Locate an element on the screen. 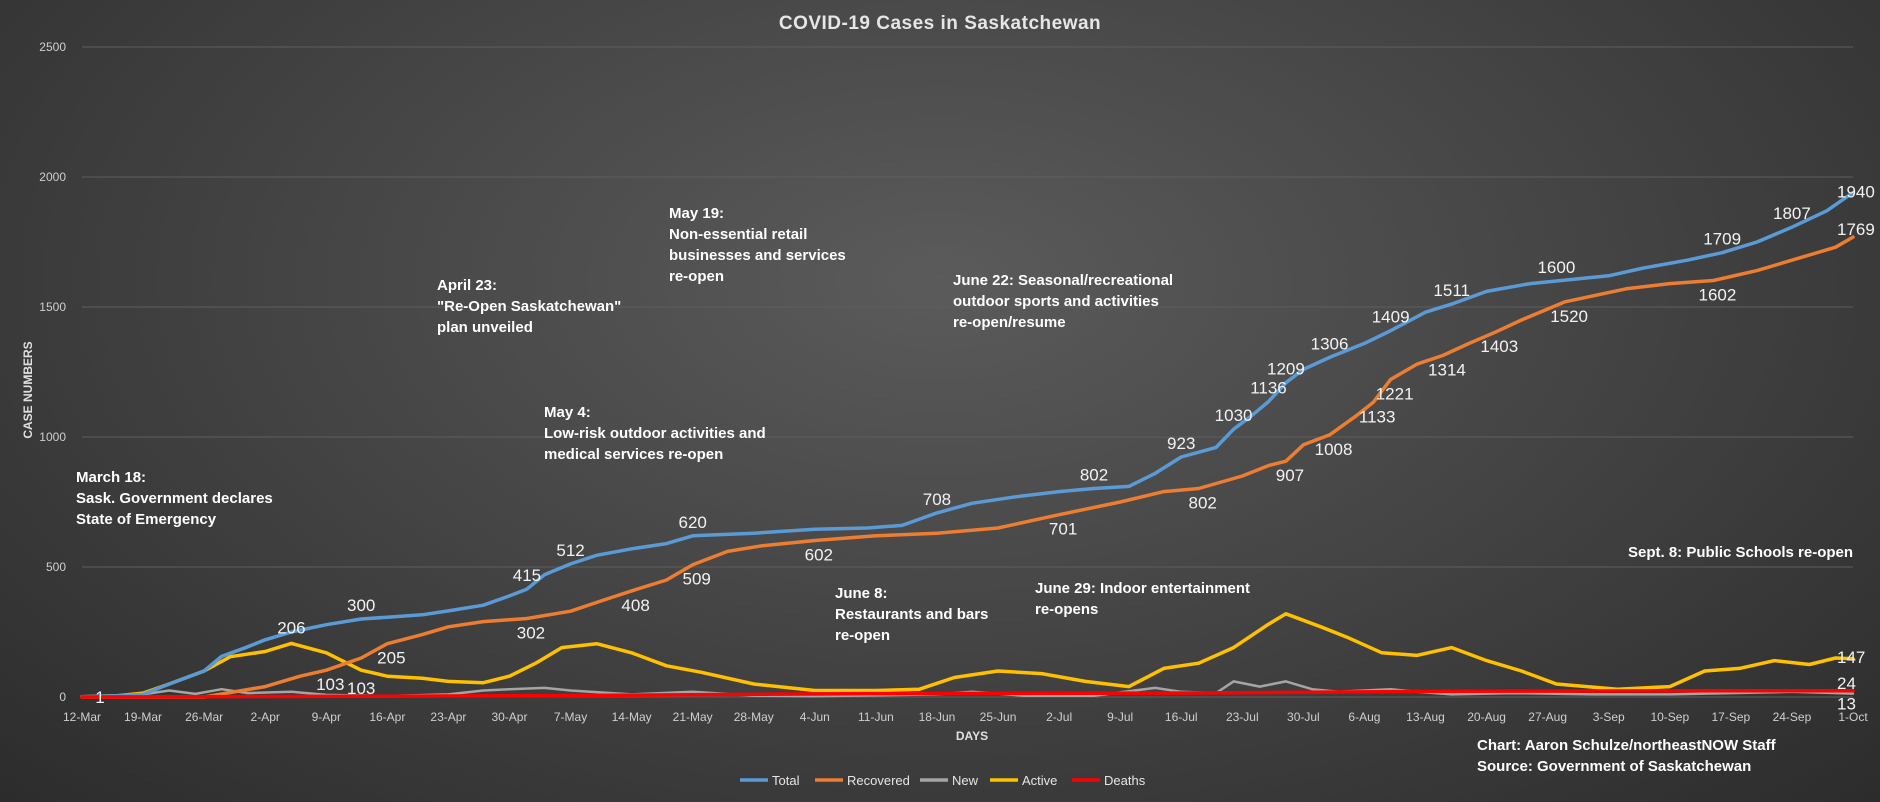 The width and height of the screenshot is (1880, 802). data-label-active: 206 is located at coordinates (291, 627).